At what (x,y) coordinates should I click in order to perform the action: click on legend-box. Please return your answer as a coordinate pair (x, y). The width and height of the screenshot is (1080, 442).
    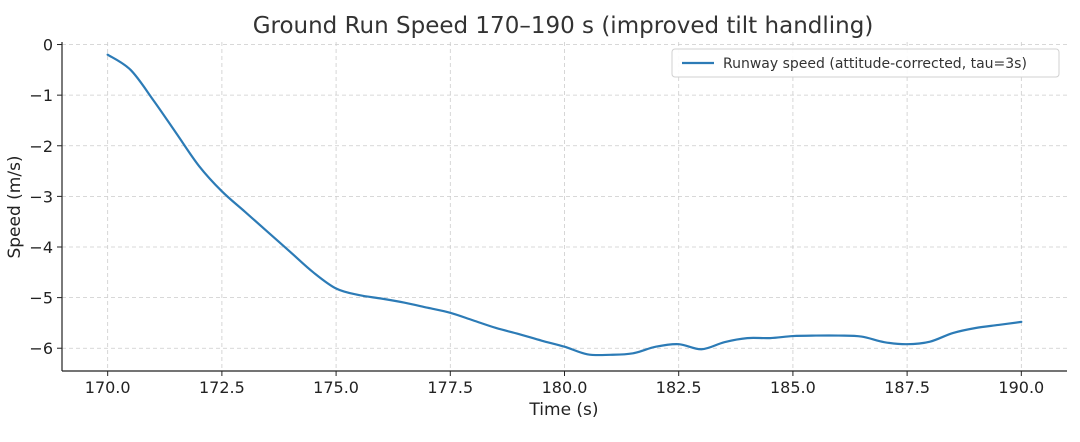
    Looking at the image, I should click on (865, 63).